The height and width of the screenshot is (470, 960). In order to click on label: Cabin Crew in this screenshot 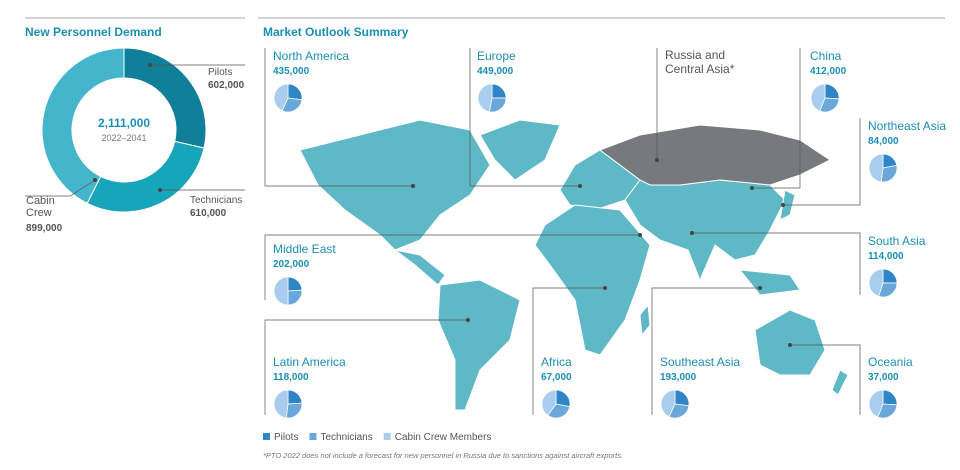, I will do `click(40, 207)`.